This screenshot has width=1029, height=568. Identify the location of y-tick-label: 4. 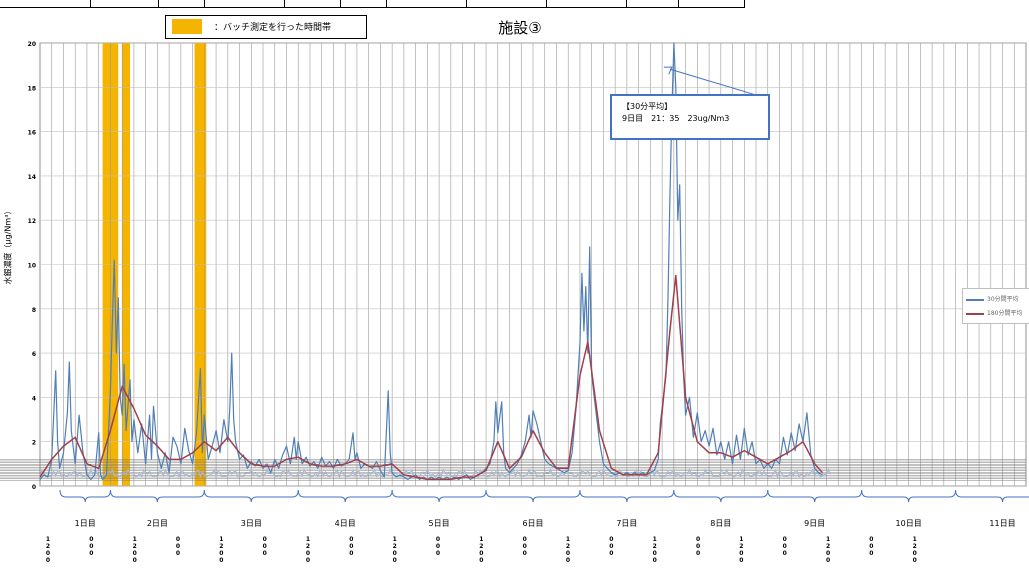
(34, 398).